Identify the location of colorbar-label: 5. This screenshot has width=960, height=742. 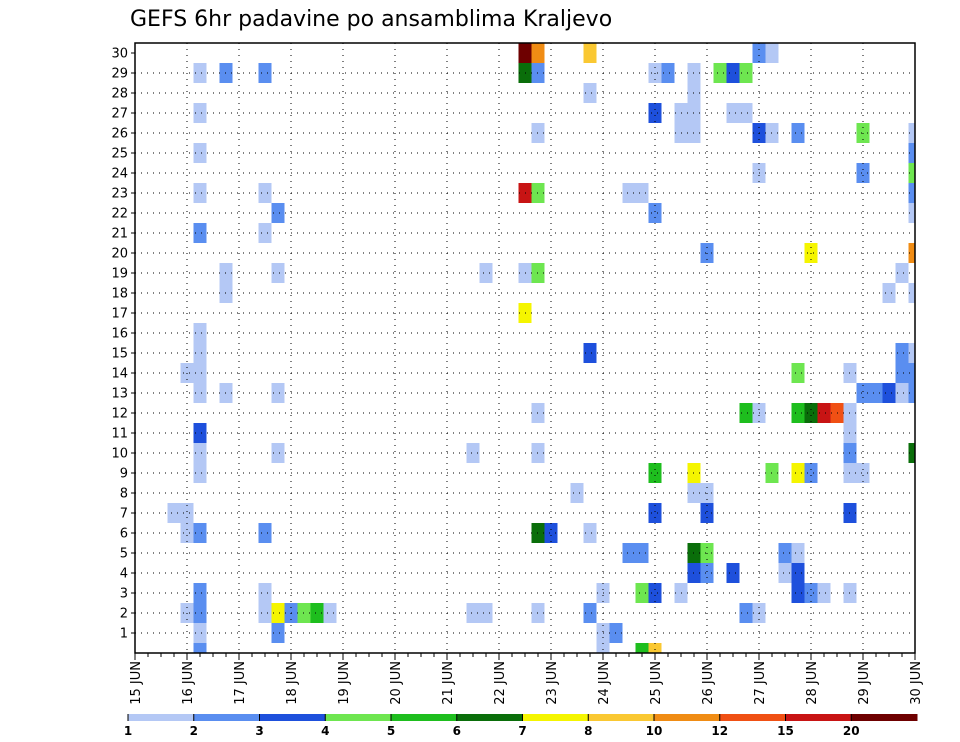
(391, 731).